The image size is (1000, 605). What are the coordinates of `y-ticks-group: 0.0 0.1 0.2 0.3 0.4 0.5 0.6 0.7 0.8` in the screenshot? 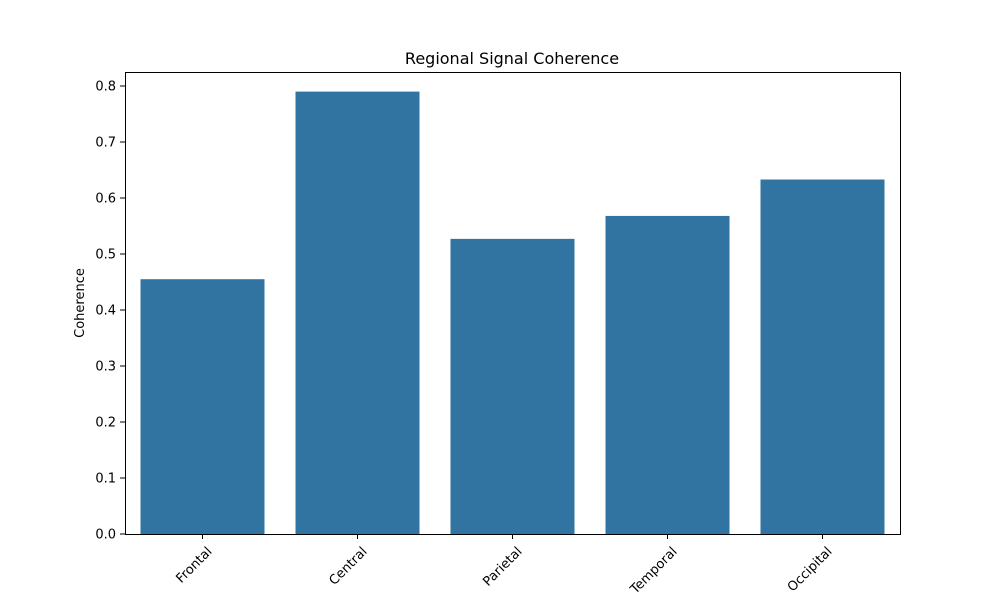 It's located at (110, 311).